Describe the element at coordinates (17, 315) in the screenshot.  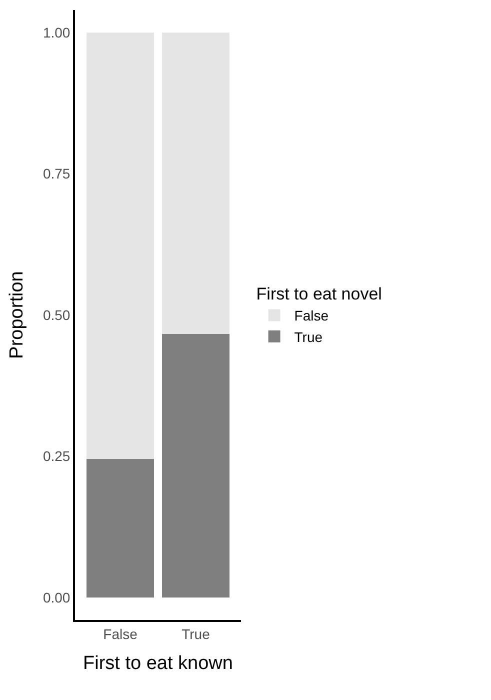
I see `y-axis-title: Proportion` at that location.